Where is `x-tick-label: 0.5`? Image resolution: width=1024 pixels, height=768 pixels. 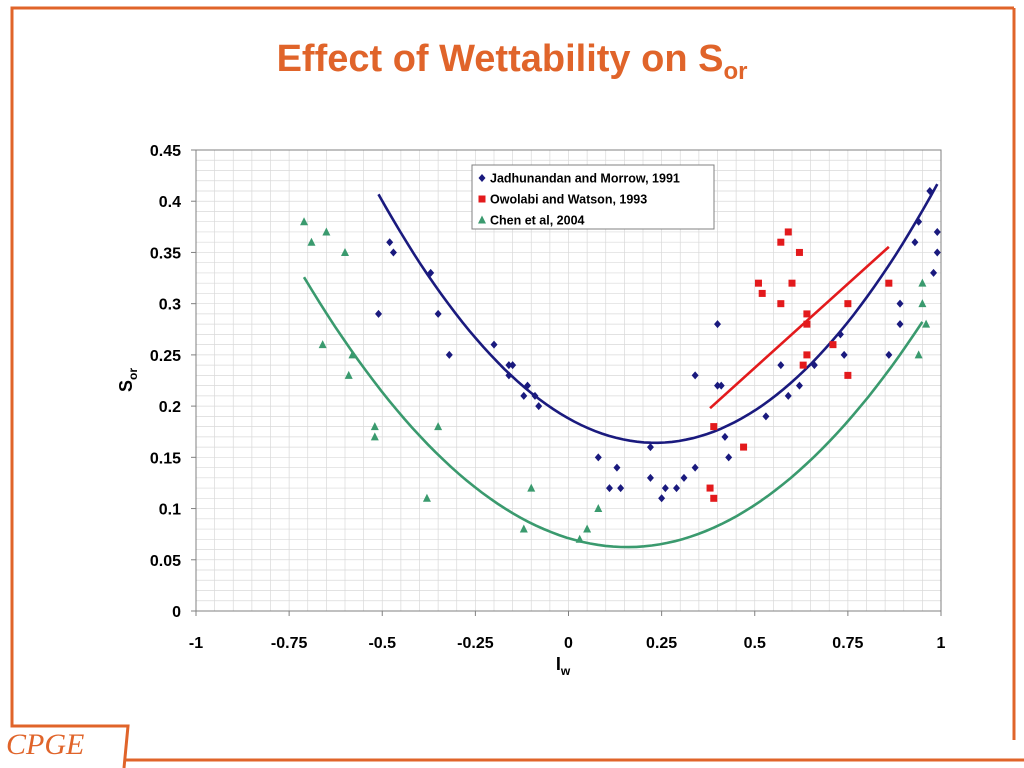
x-tick-label: 0.5 is located at coordinates (755, 643).